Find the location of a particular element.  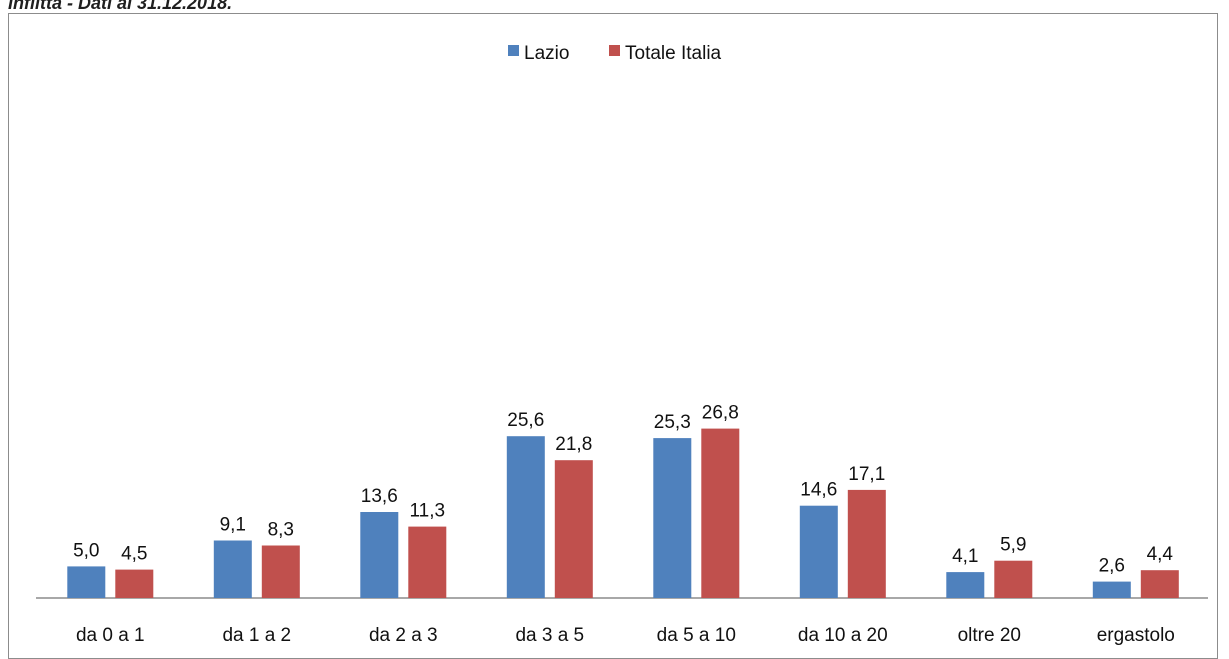

legend: Lazio Totale Italia is located at coordinates (615, 53).